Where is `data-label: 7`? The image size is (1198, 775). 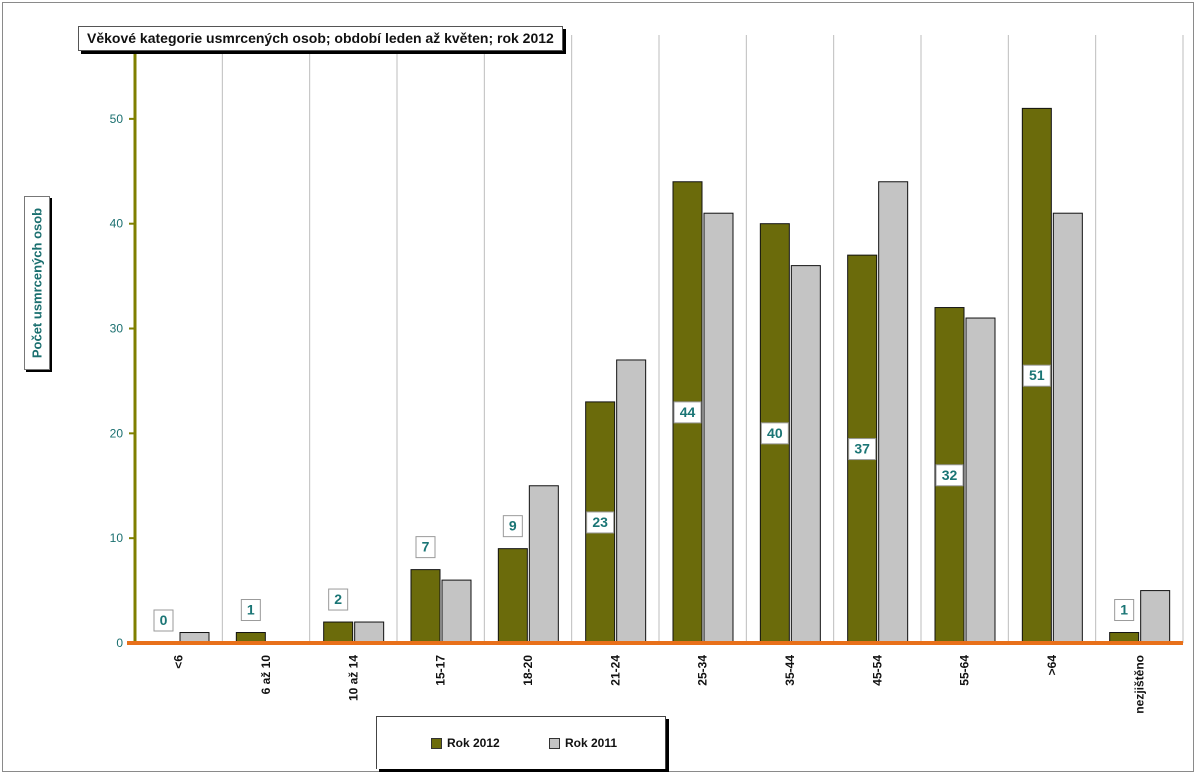 data-label: 7 is located at coordinates (426, 547).